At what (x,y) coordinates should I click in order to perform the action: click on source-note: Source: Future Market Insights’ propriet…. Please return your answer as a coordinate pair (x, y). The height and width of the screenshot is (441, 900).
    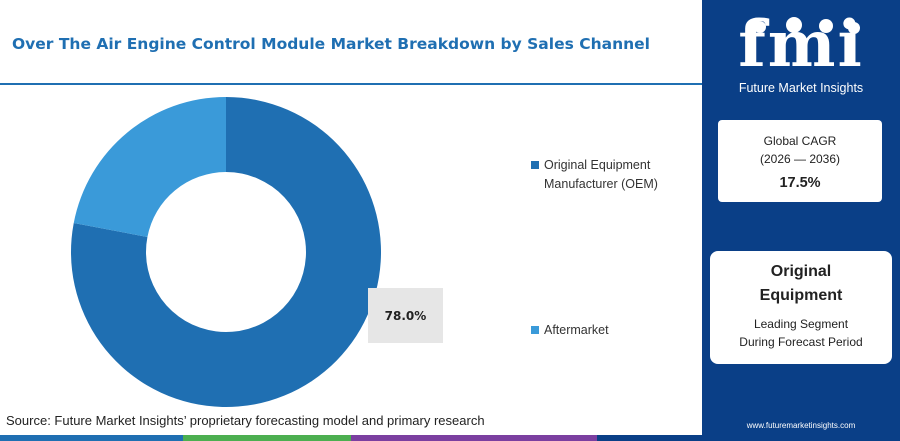
    Looking at the image, I should click on (245, 420).